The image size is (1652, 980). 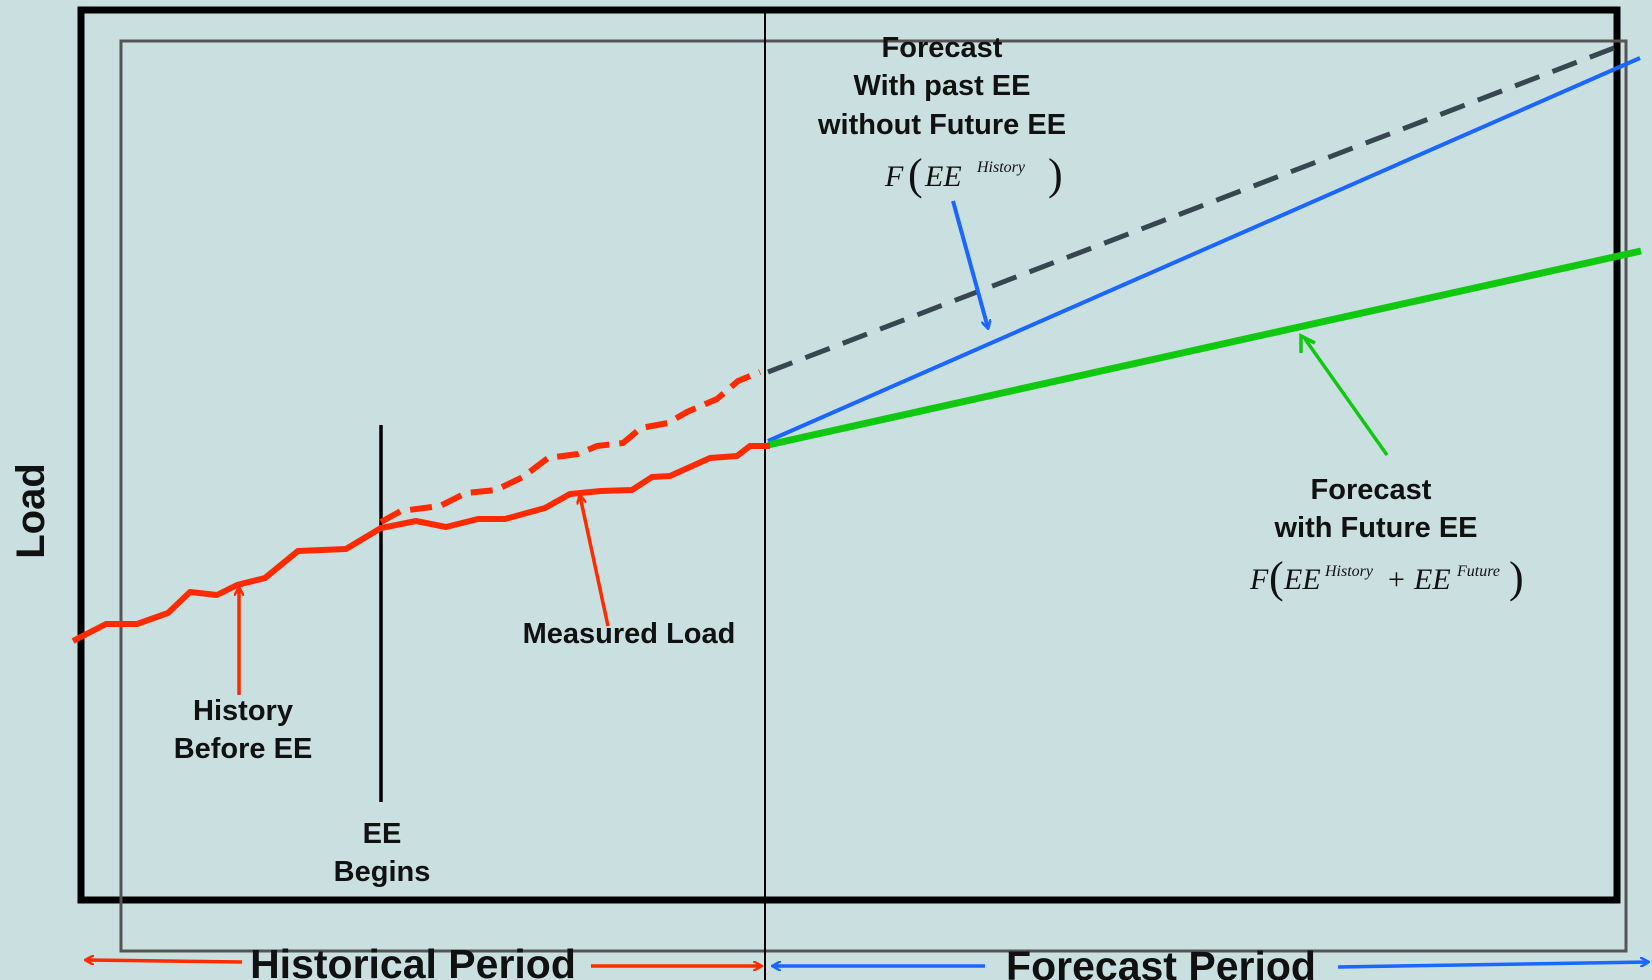 I want to click on historical-period-arrow-left, so click(x=164, y=961).